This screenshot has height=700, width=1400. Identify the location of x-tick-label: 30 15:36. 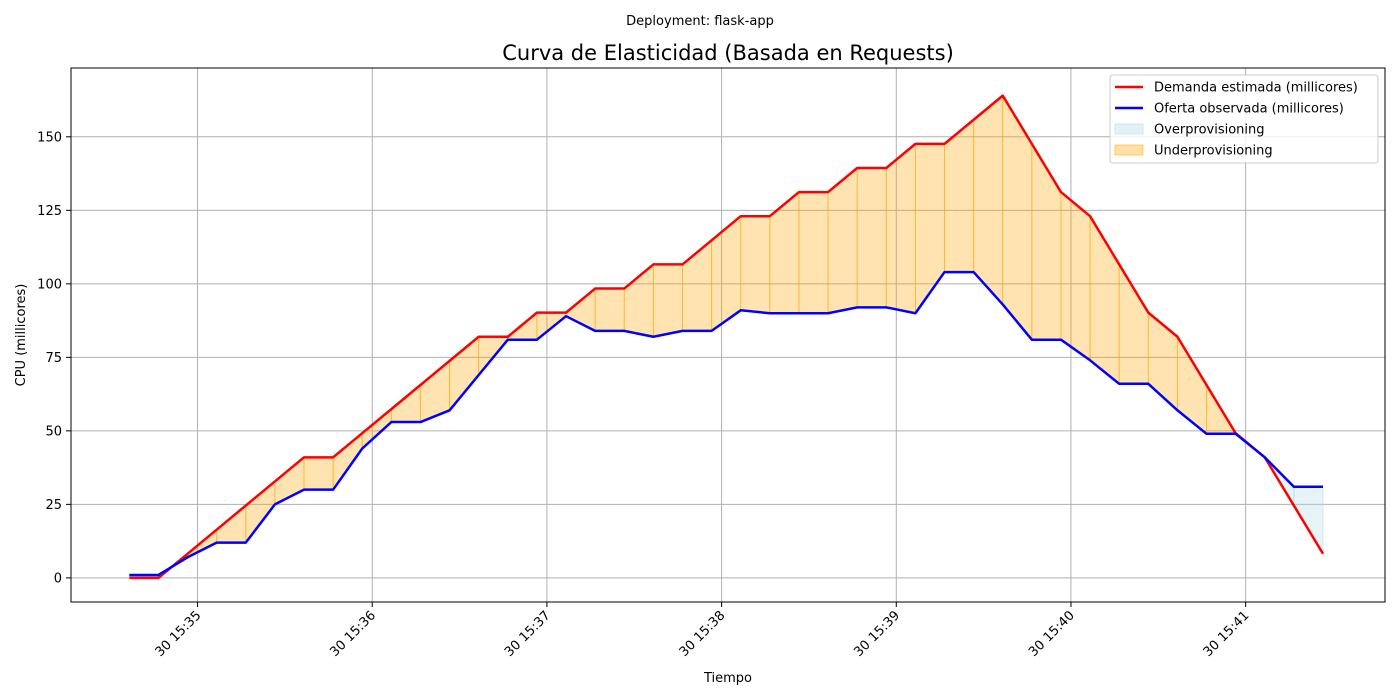
(353, 634).